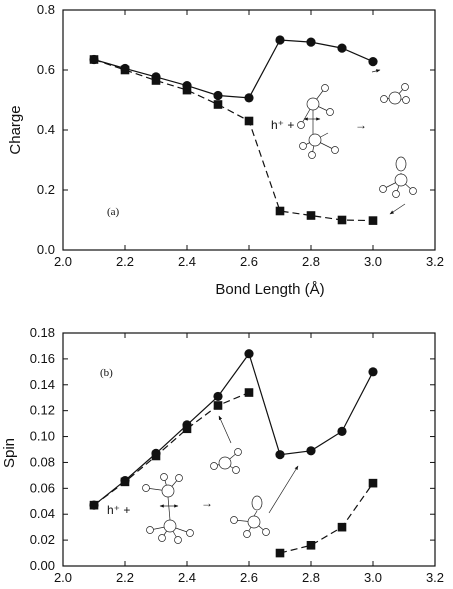 The image size is (453, 589). I want to click on panel-label: (a), so click(113, 212).